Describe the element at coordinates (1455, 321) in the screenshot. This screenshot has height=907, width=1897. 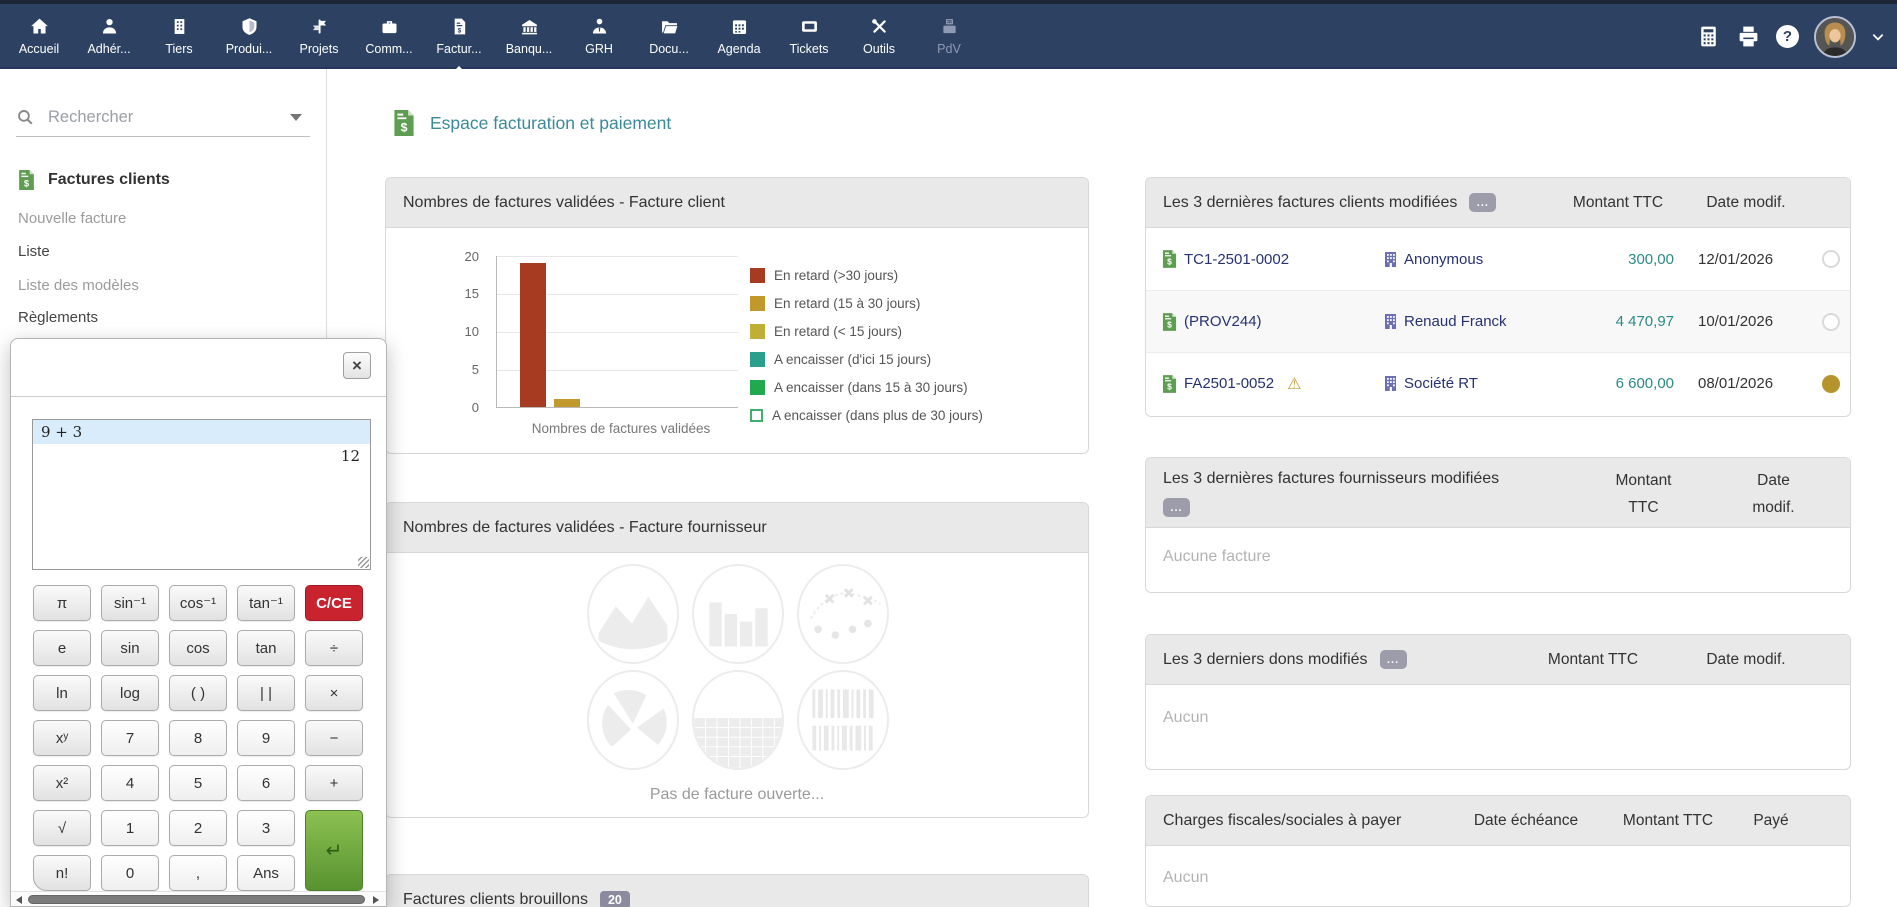
I see `company-link: Renaud Franck` at that location.